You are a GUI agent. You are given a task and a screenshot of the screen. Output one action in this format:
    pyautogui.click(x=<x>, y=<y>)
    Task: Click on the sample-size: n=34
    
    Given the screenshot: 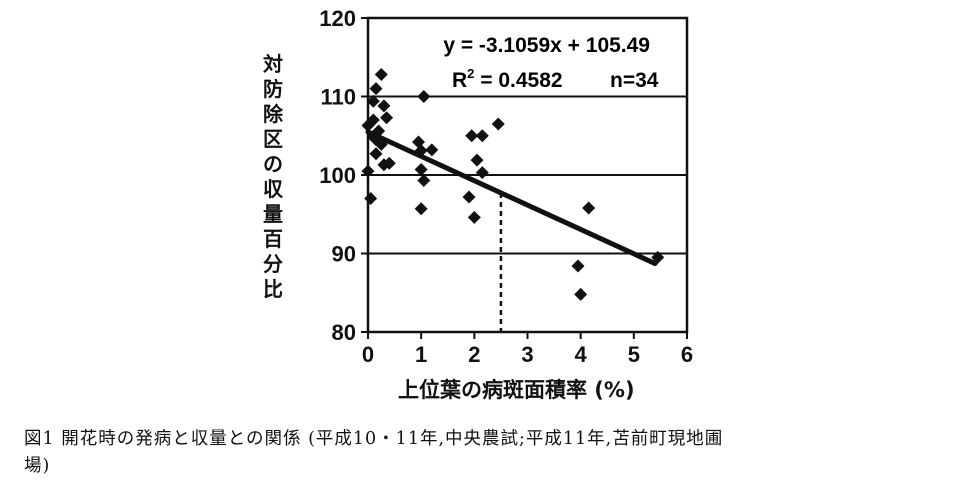 What is the action you would take?
    pyautogui.click(x=634, y=80)
    